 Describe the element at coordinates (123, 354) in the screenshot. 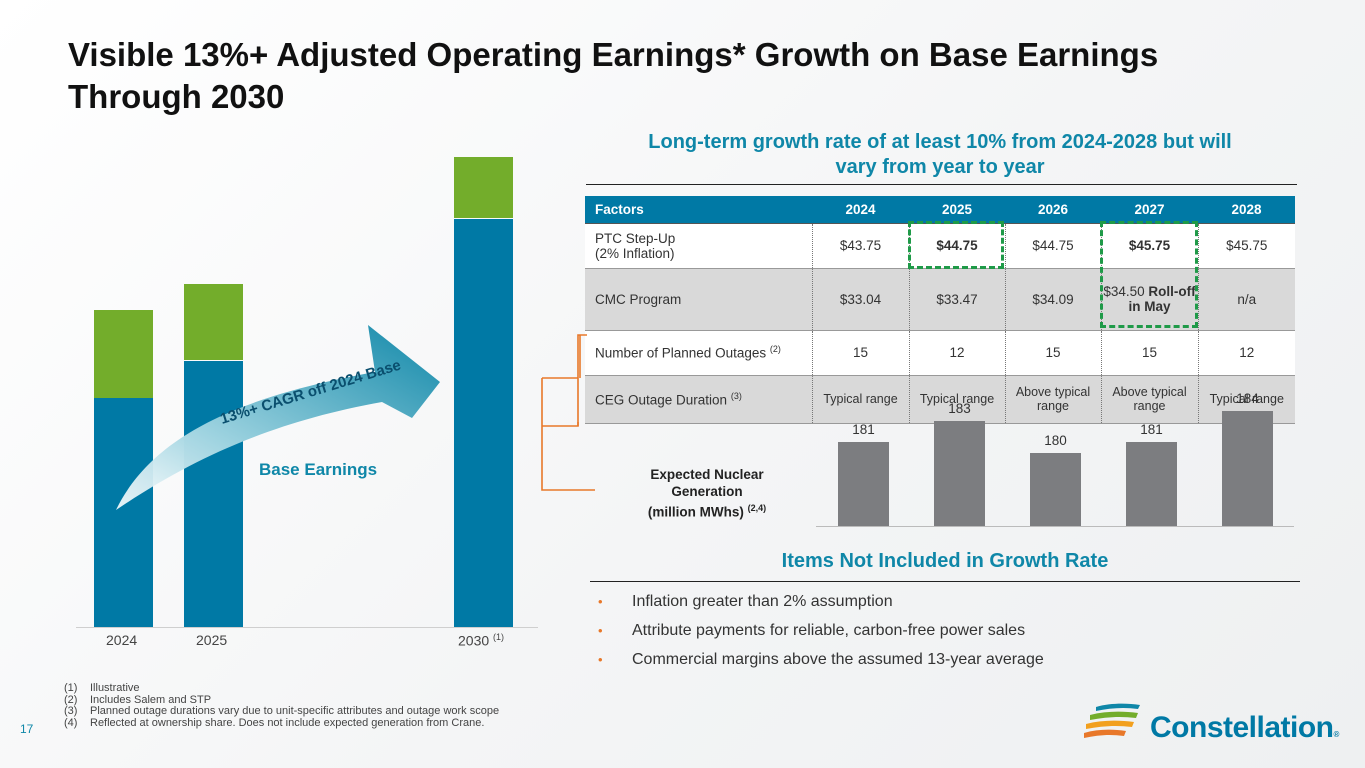

I see `bar-2024-growth-segment` at that location.